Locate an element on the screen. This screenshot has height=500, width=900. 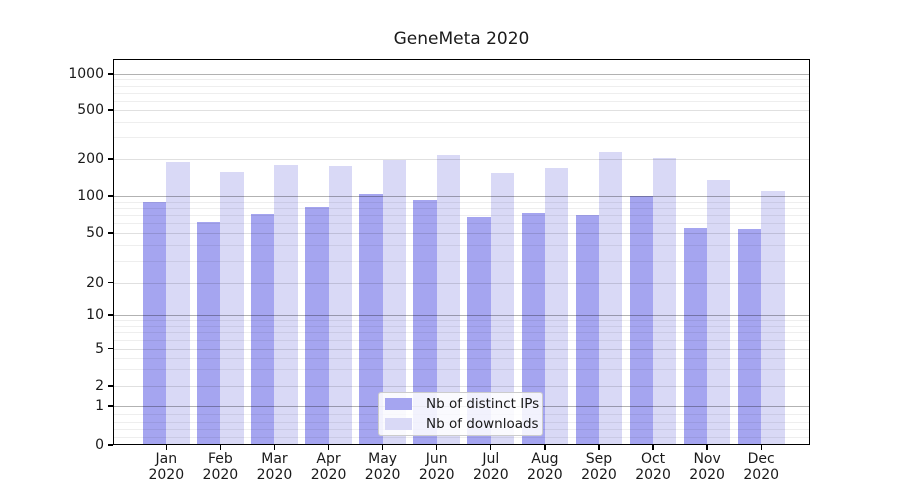
legend-row: Nb of distinct IPs is located at coordinates (462, 404).